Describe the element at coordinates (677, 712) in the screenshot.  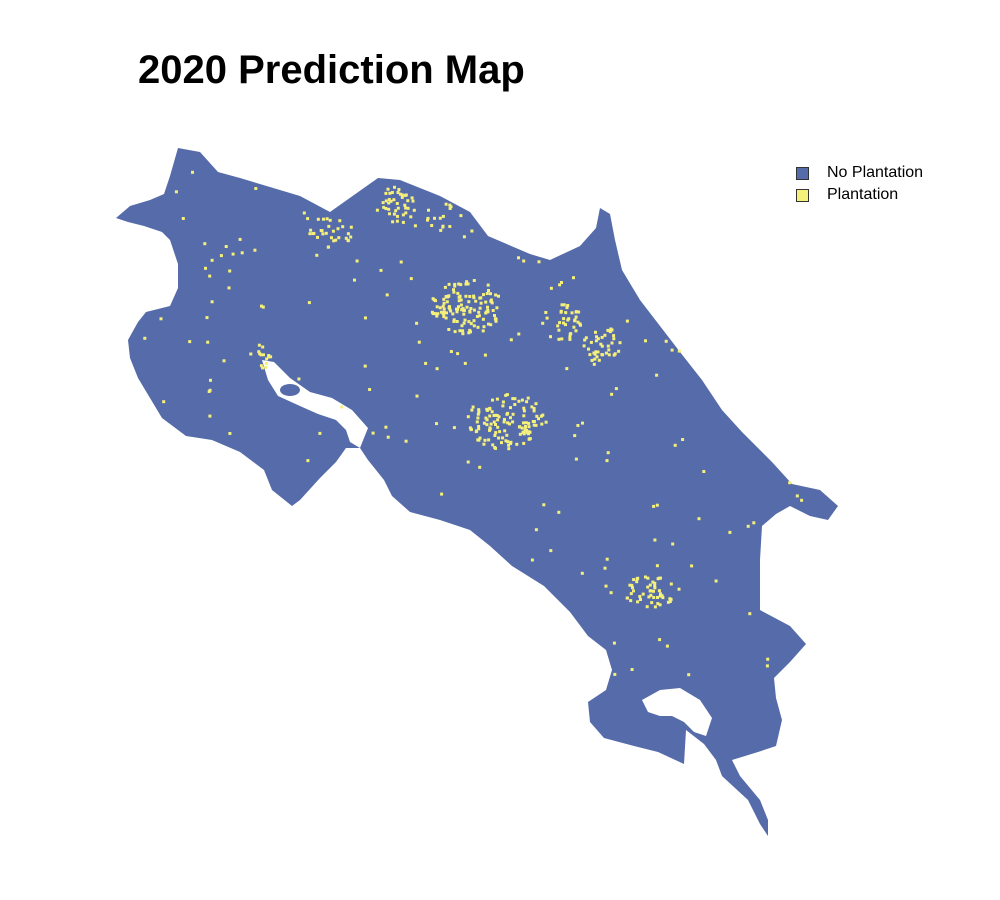
I see `golfo-dulce` at that location.